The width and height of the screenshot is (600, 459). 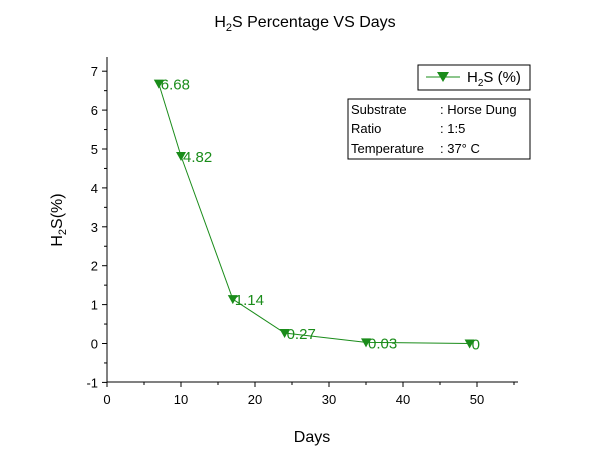 I want to click on legend-marker-icon, so click(x=443, y=77).